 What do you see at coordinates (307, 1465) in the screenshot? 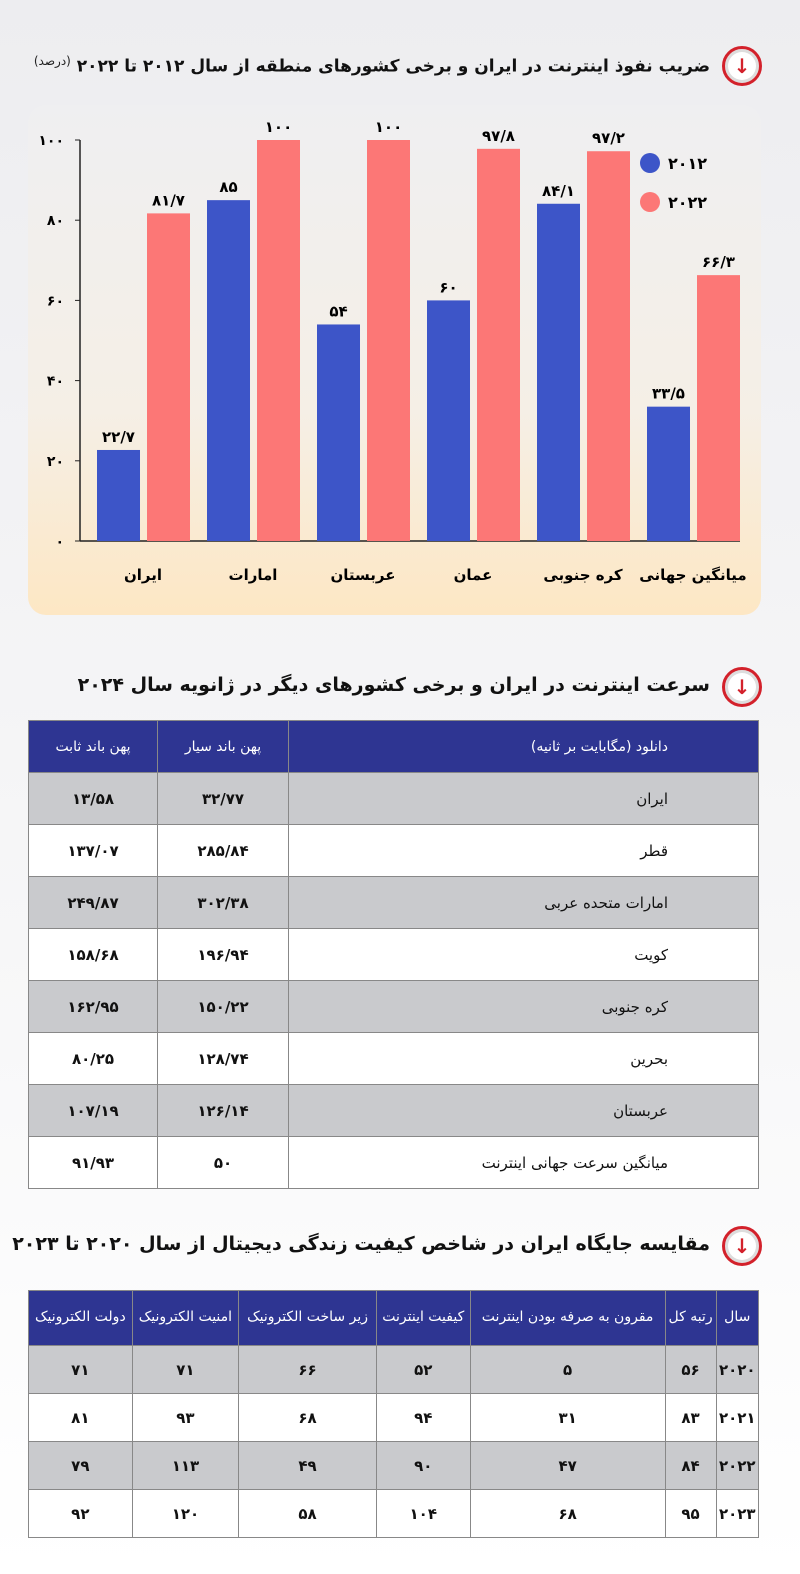
I see `table-cell: ۴۹` at bounding box center [307, 1465].